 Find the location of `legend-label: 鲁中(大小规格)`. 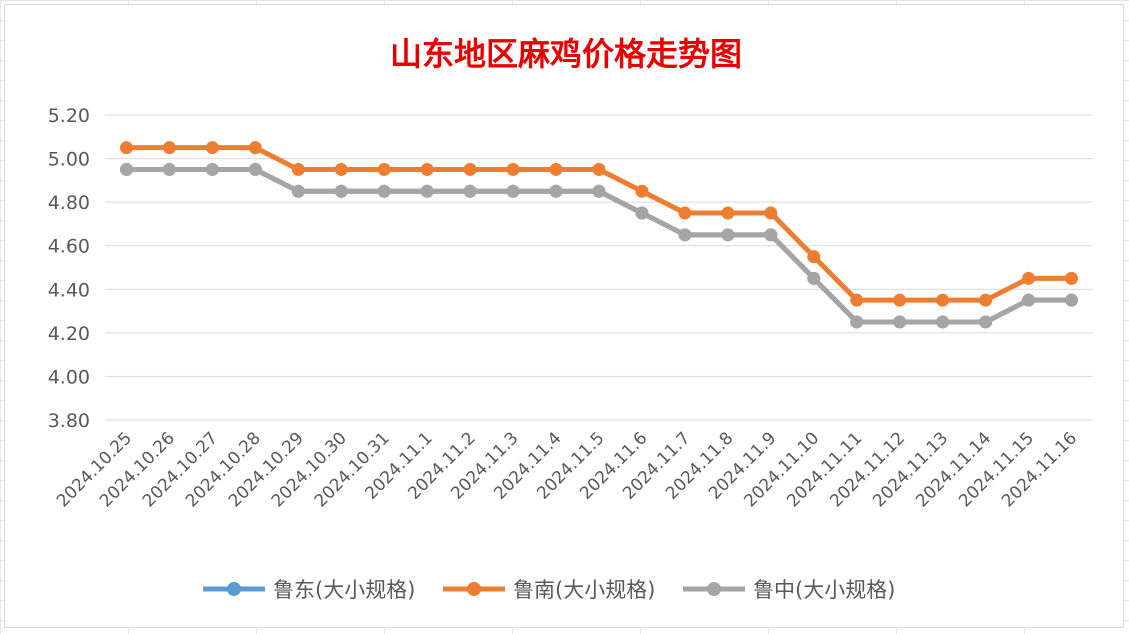

legend-label: 鲁中(大小规格) is located at coordinates (824, 590).